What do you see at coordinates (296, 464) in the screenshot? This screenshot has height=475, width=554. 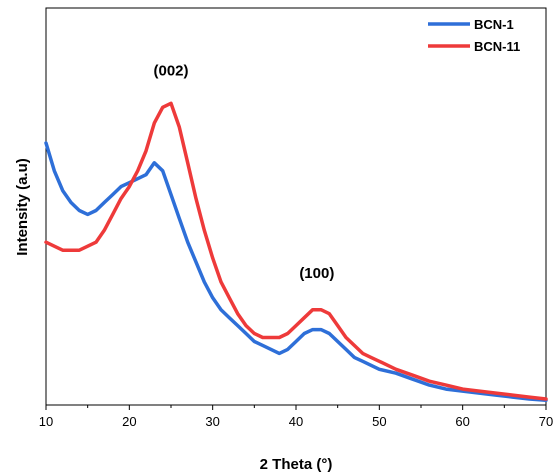 I see `x-axis-title: 2 Theta (°)` at bounding box center [296, 464].